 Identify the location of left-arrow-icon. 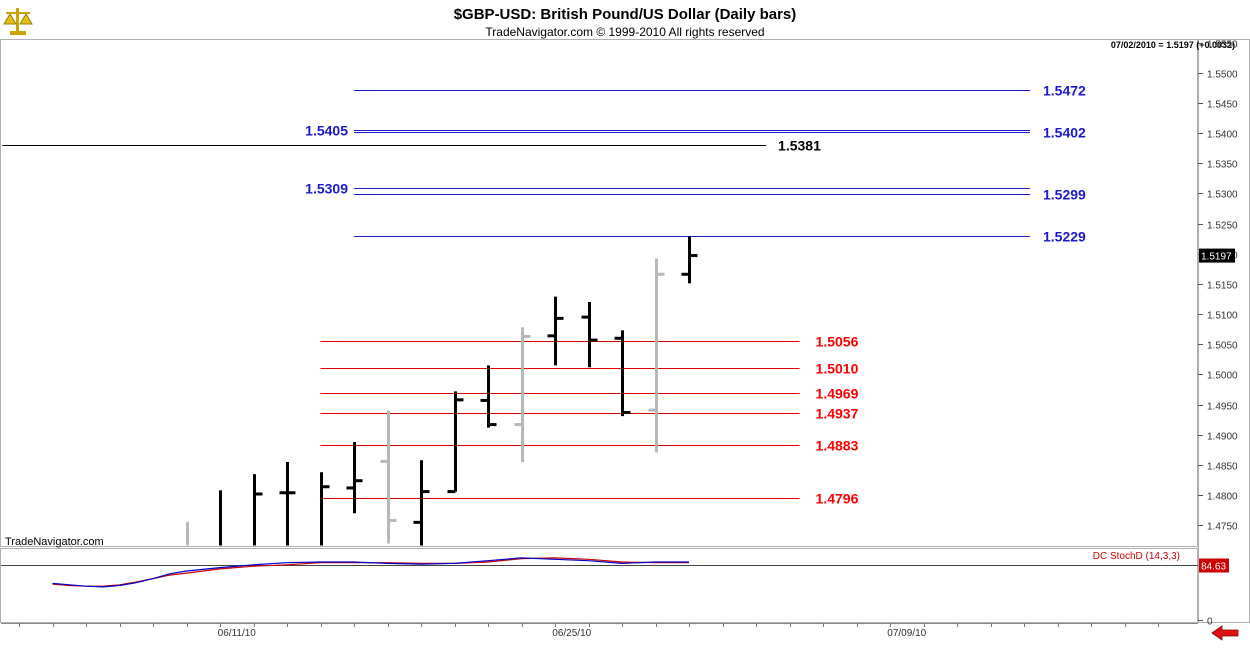
(1225, 633).